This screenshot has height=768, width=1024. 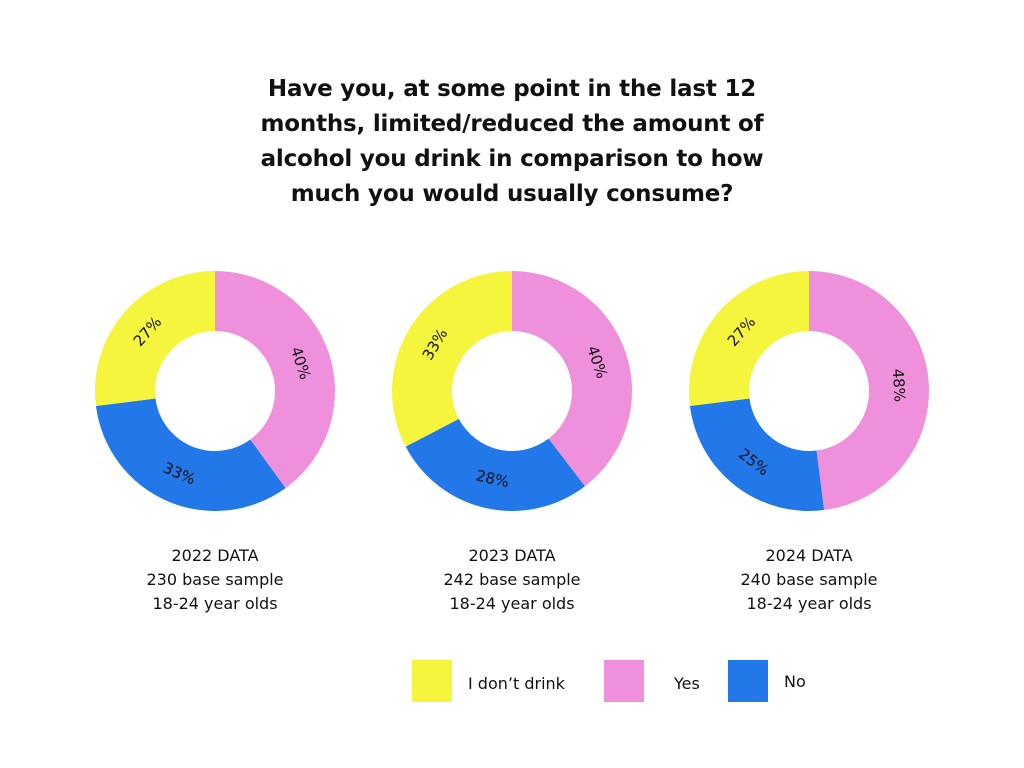 I want to click on slice-2023-no, so click(x=495, y=464).